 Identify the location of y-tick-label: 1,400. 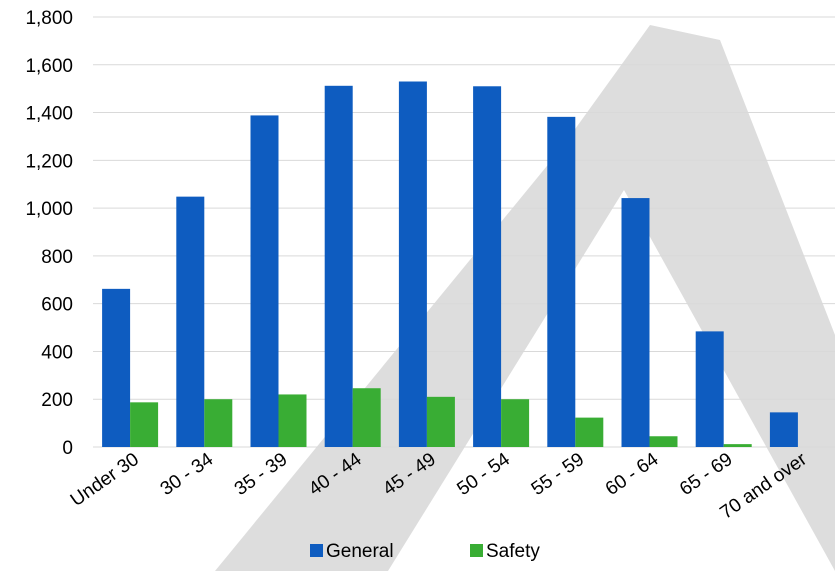
(49, 114).